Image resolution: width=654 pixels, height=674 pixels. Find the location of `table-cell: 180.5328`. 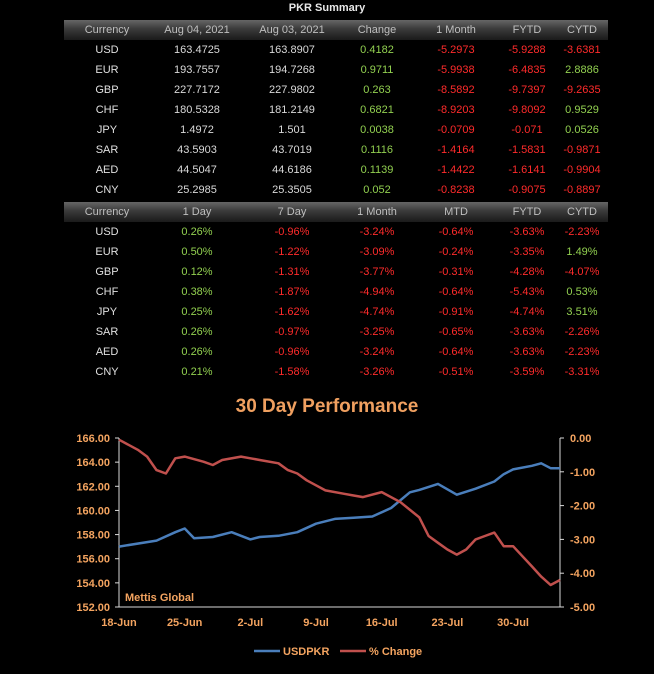

table-cell: 180.5328 is located at coordinates (197, 110).